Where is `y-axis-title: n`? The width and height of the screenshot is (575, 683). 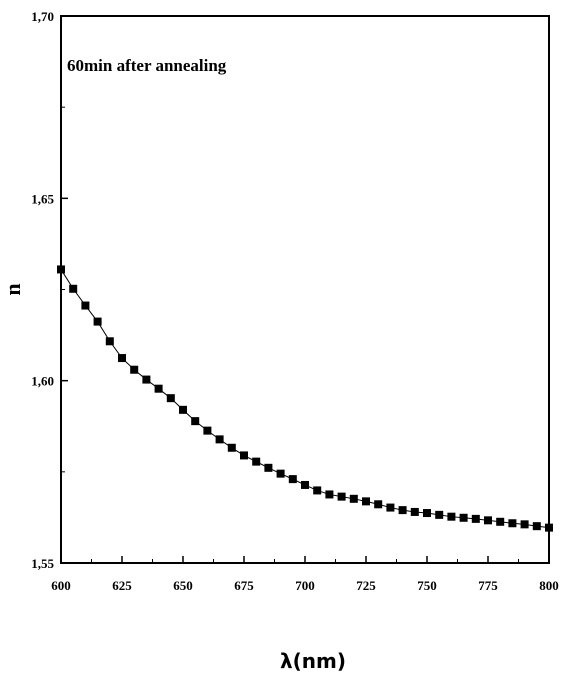
y-axis-title: n is located at coordinates (12, 289).